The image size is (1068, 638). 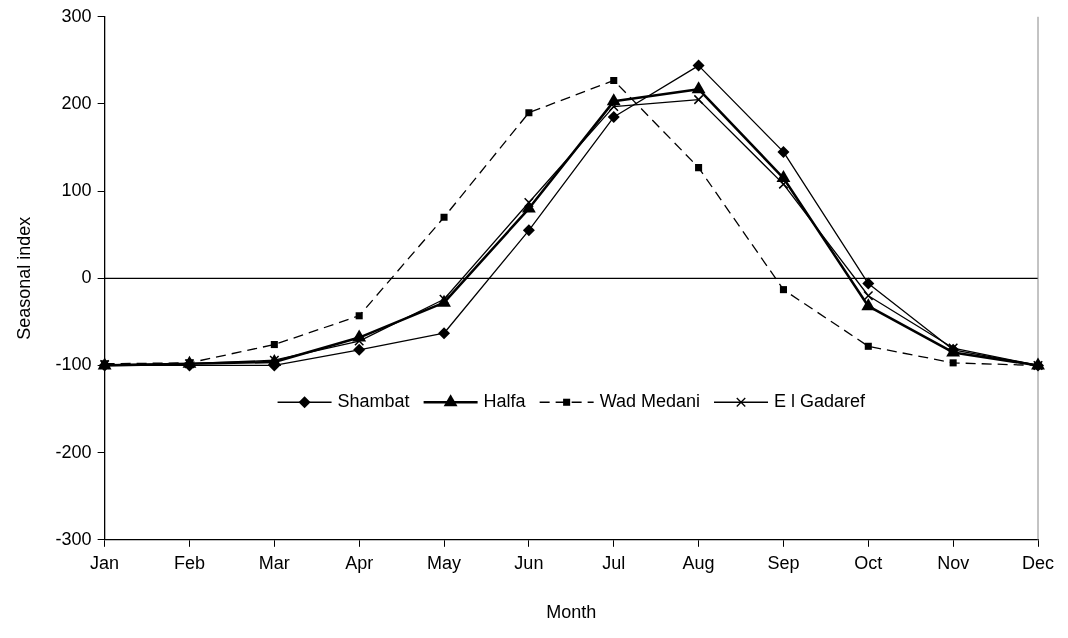 What do you see at coordinates (373, 401) in the screenshot?
I see `legend-label: Shambat` at bounding box center [373, 401].